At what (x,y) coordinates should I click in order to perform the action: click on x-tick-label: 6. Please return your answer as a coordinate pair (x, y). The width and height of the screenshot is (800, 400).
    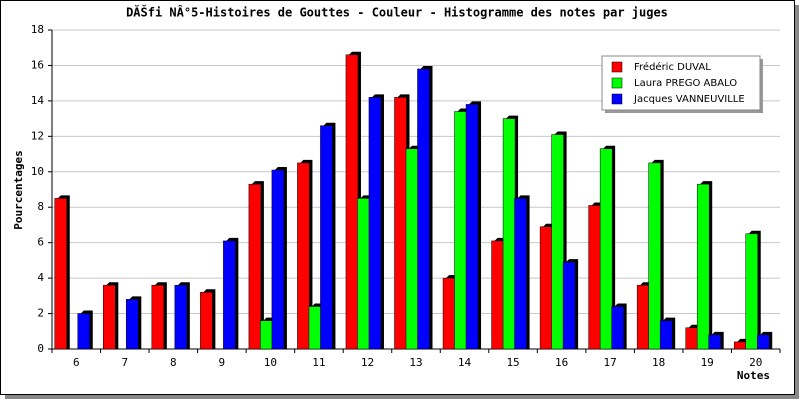
    Looking at the image, I should click on (76, 362).